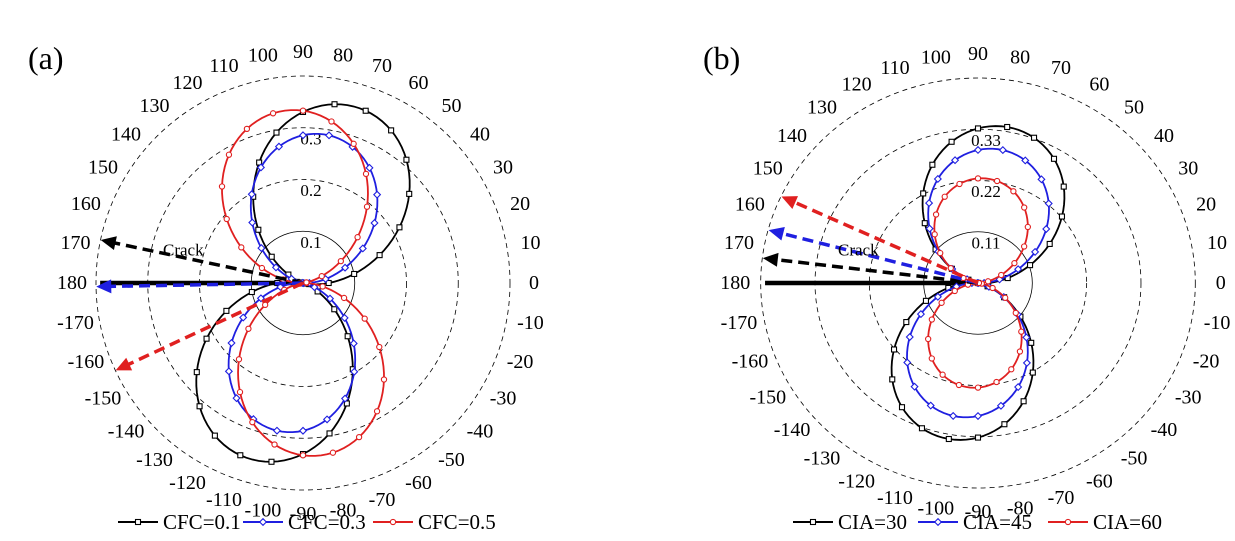 The height and width of the screenshot is (541, 1235). I want to click on theta-tick-label: -170, so click(739, 323).